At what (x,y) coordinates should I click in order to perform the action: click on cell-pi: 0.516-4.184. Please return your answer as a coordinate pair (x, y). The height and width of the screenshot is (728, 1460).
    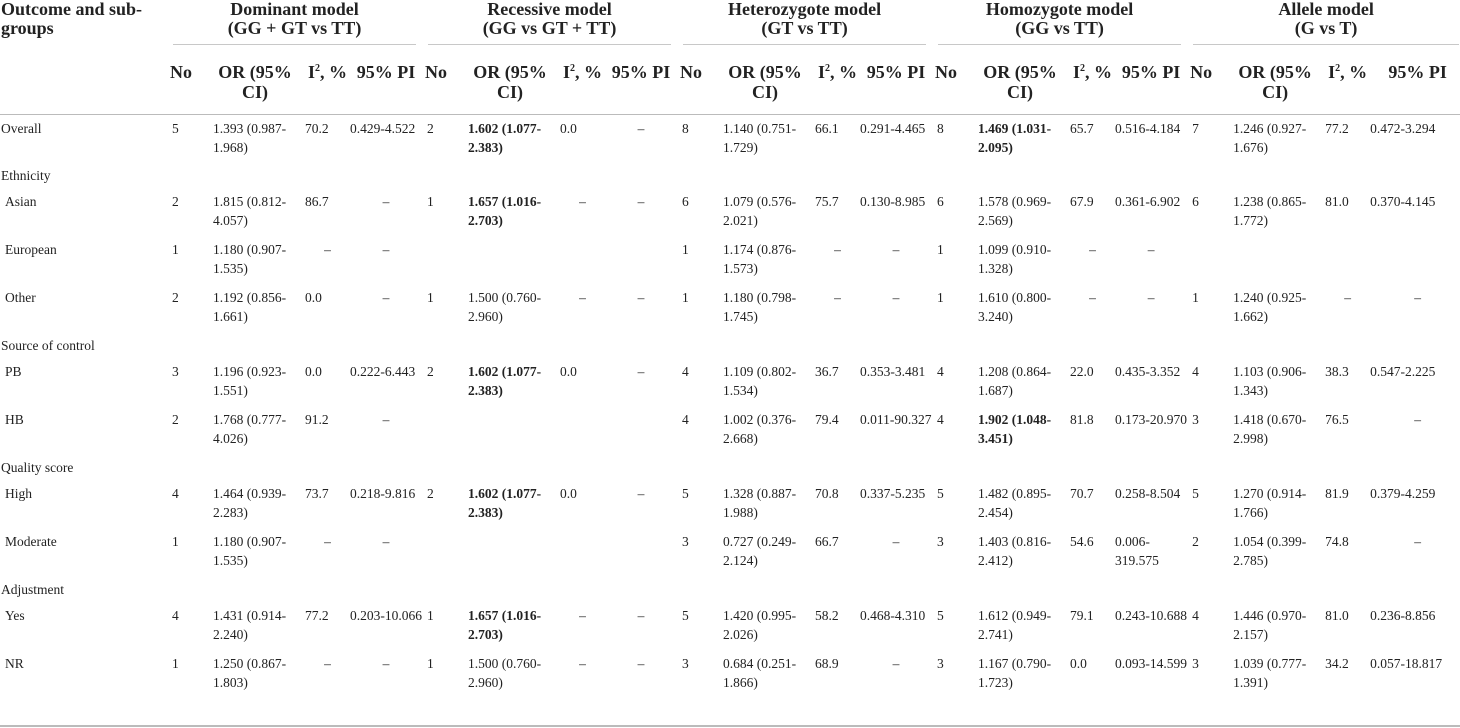
    Looking at the image, I should click on (1151, 137).